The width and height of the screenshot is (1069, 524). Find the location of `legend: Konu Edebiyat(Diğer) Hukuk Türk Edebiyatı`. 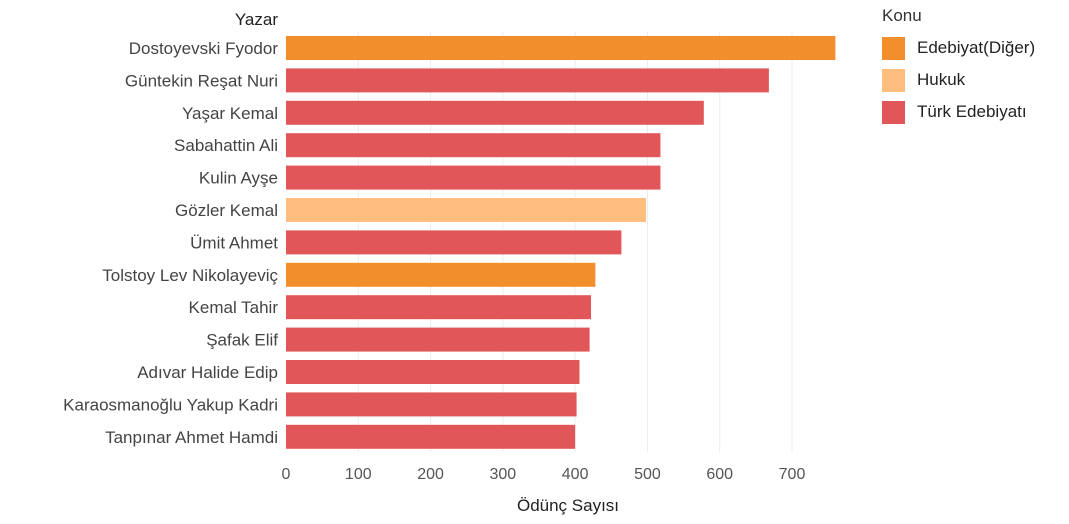

legend: Konu Edebiyat(Diğer) Hukuk Türk Edebiyatı is located at coordinates (972, 67).